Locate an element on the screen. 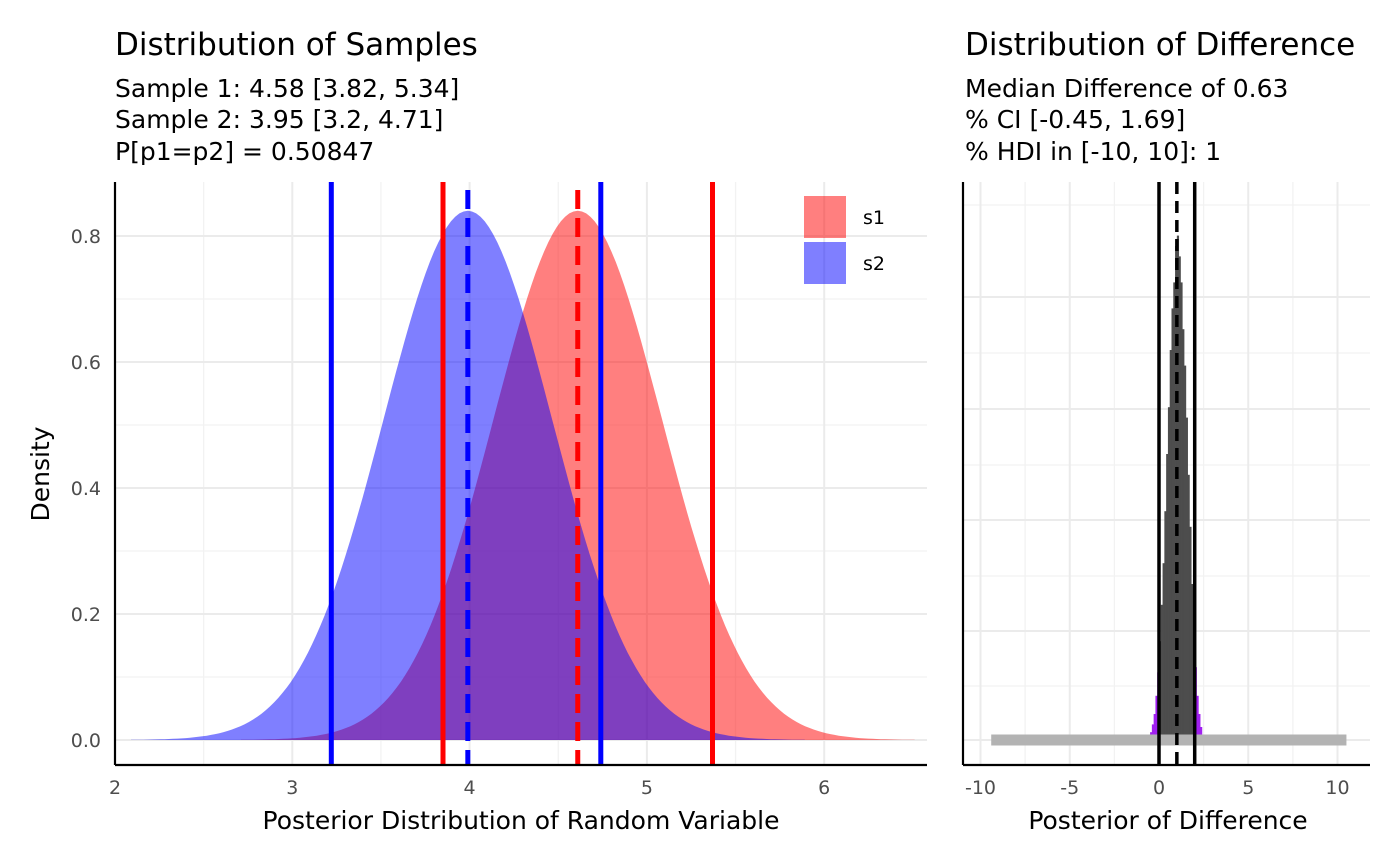 Image resolution: width=1400 pixels, height=865 pixels. x-tick-label: 0 is located at coordinates (1159, 788).